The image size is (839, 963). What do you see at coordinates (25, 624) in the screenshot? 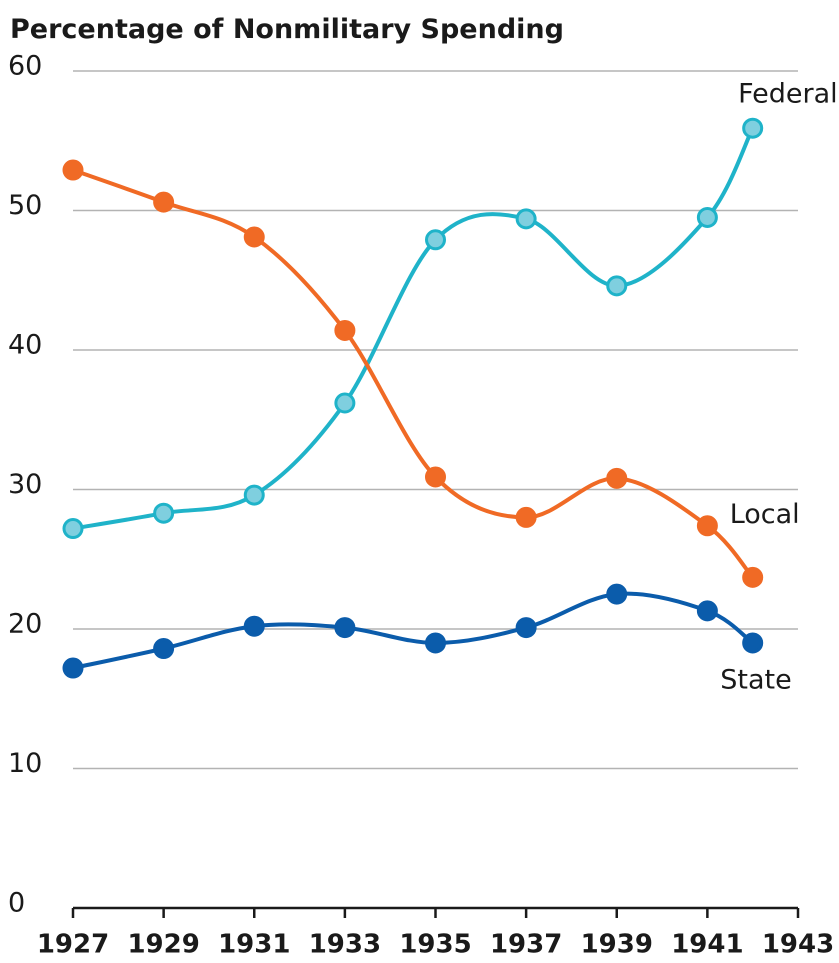
I see `y-tick-label: 20` at bounding box center [25, 624].